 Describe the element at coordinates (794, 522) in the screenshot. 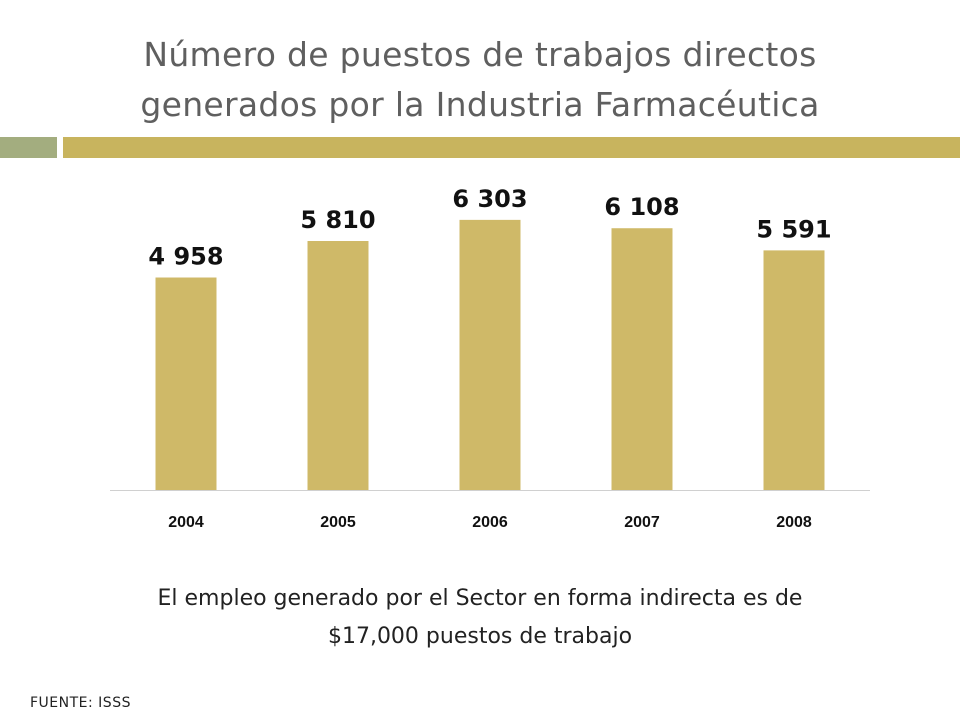

I see `x-tick-label-2008: 2008` at that location.